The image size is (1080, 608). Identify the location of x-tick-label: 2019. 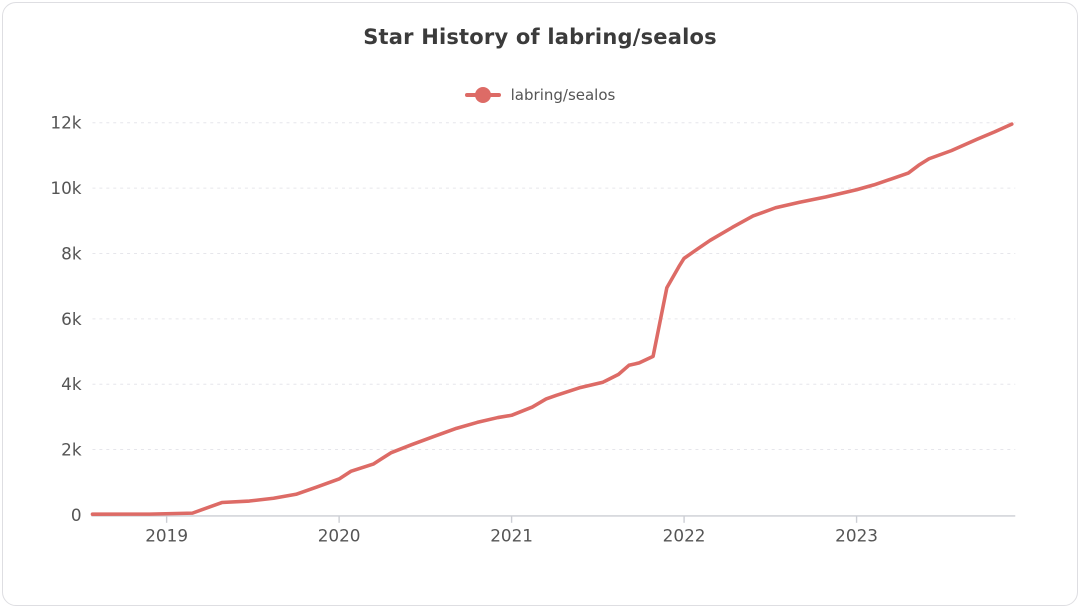
(166, 536).